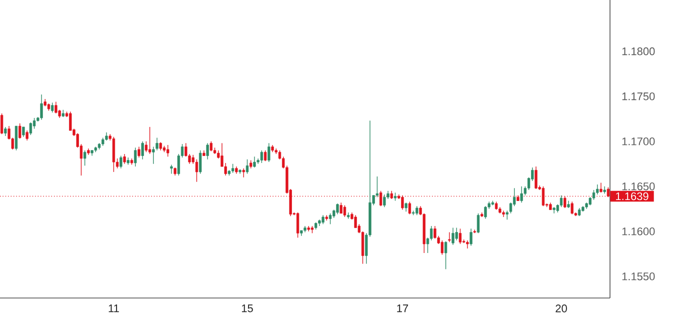  What do you see at coordinates (632, 196) in the screenshot?
I see `ref-line-label: 1.1639` at bounding box center [632, 196].